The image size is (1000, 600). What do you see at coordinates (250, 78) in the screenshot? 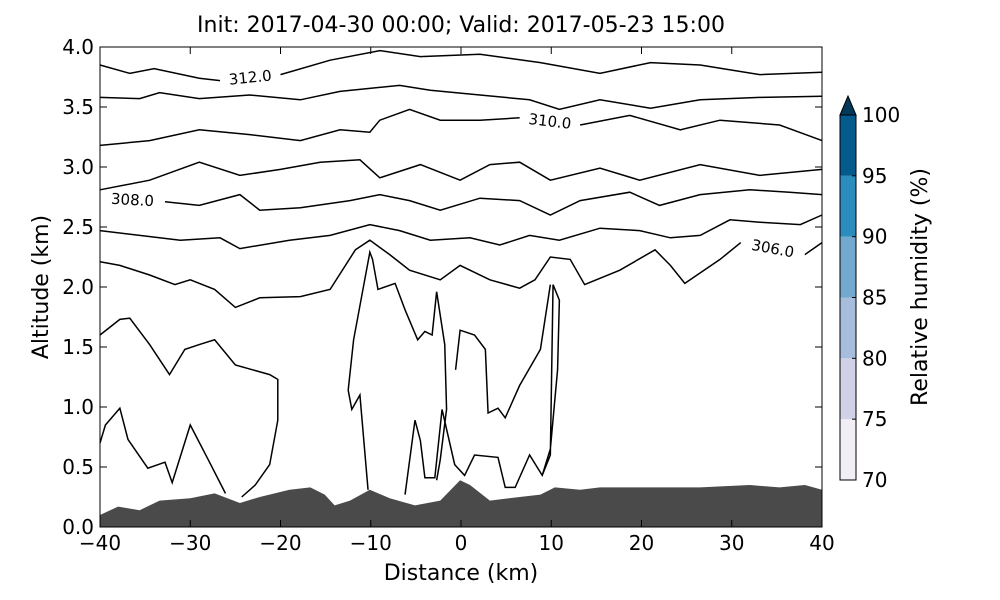
I see `contour-label: 312.0` at bounding box center [250, 78].